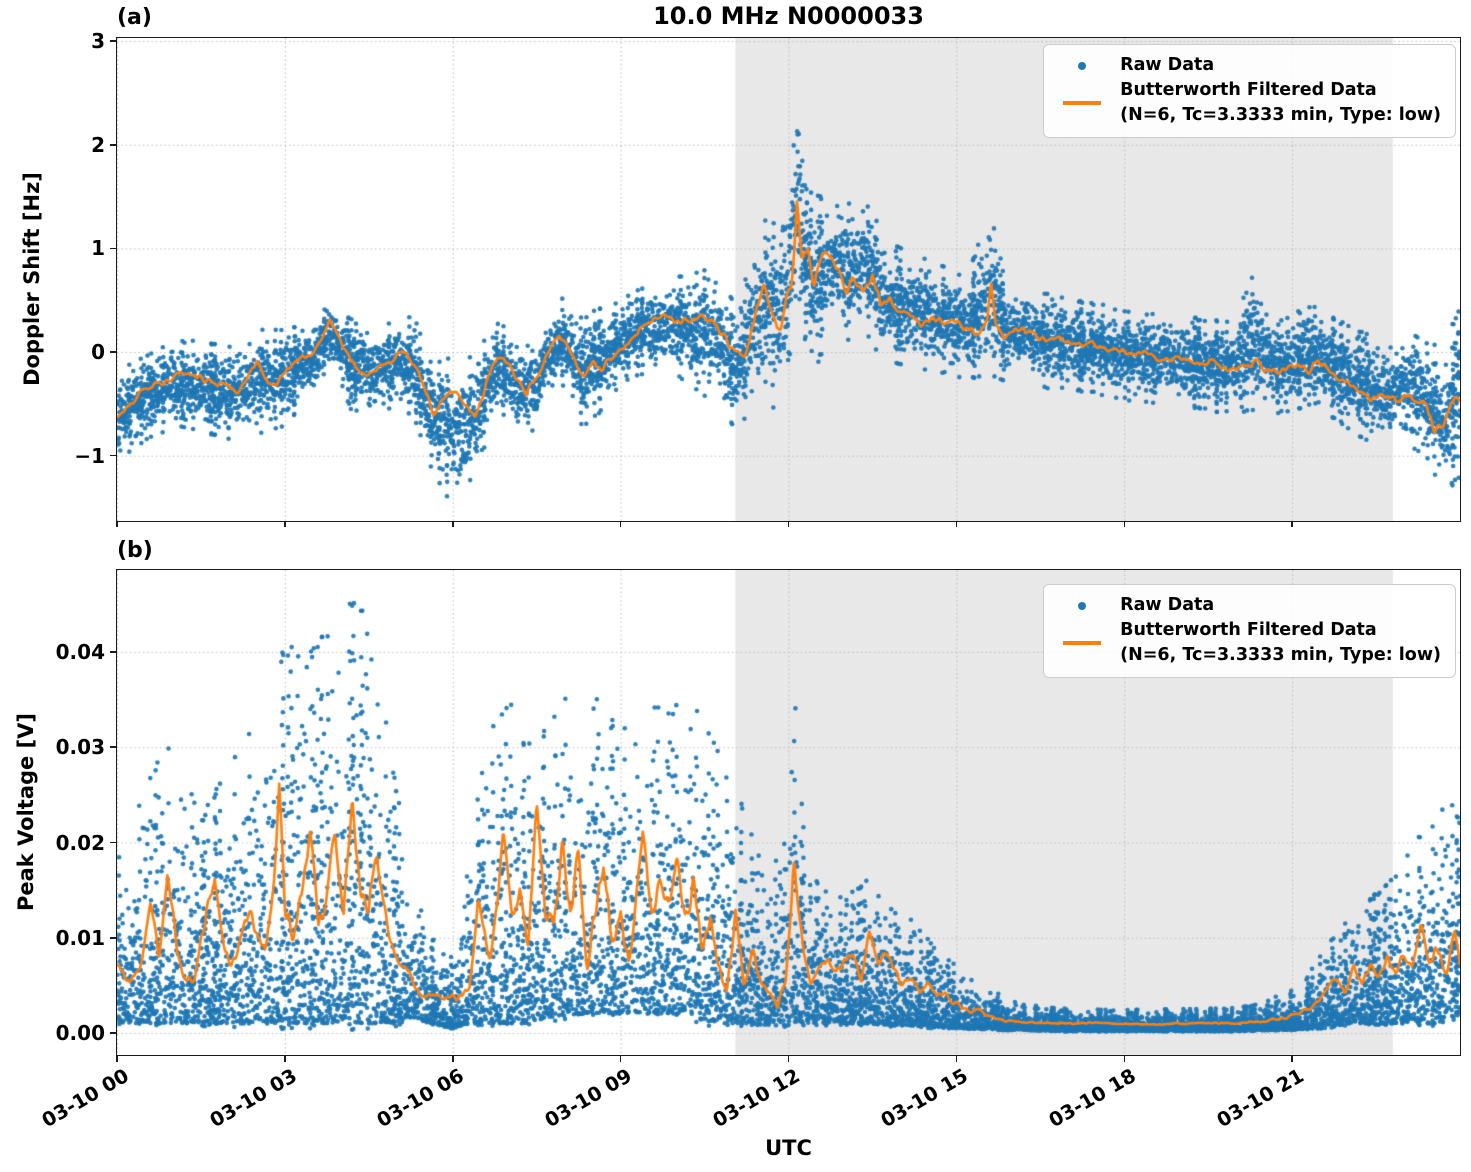 The width and height of the screenshot is (1471, 1172). Describe the element at coordinates (85, 1098) in the screenshot. I see `x-tick-label: 03-10 00` at that location.